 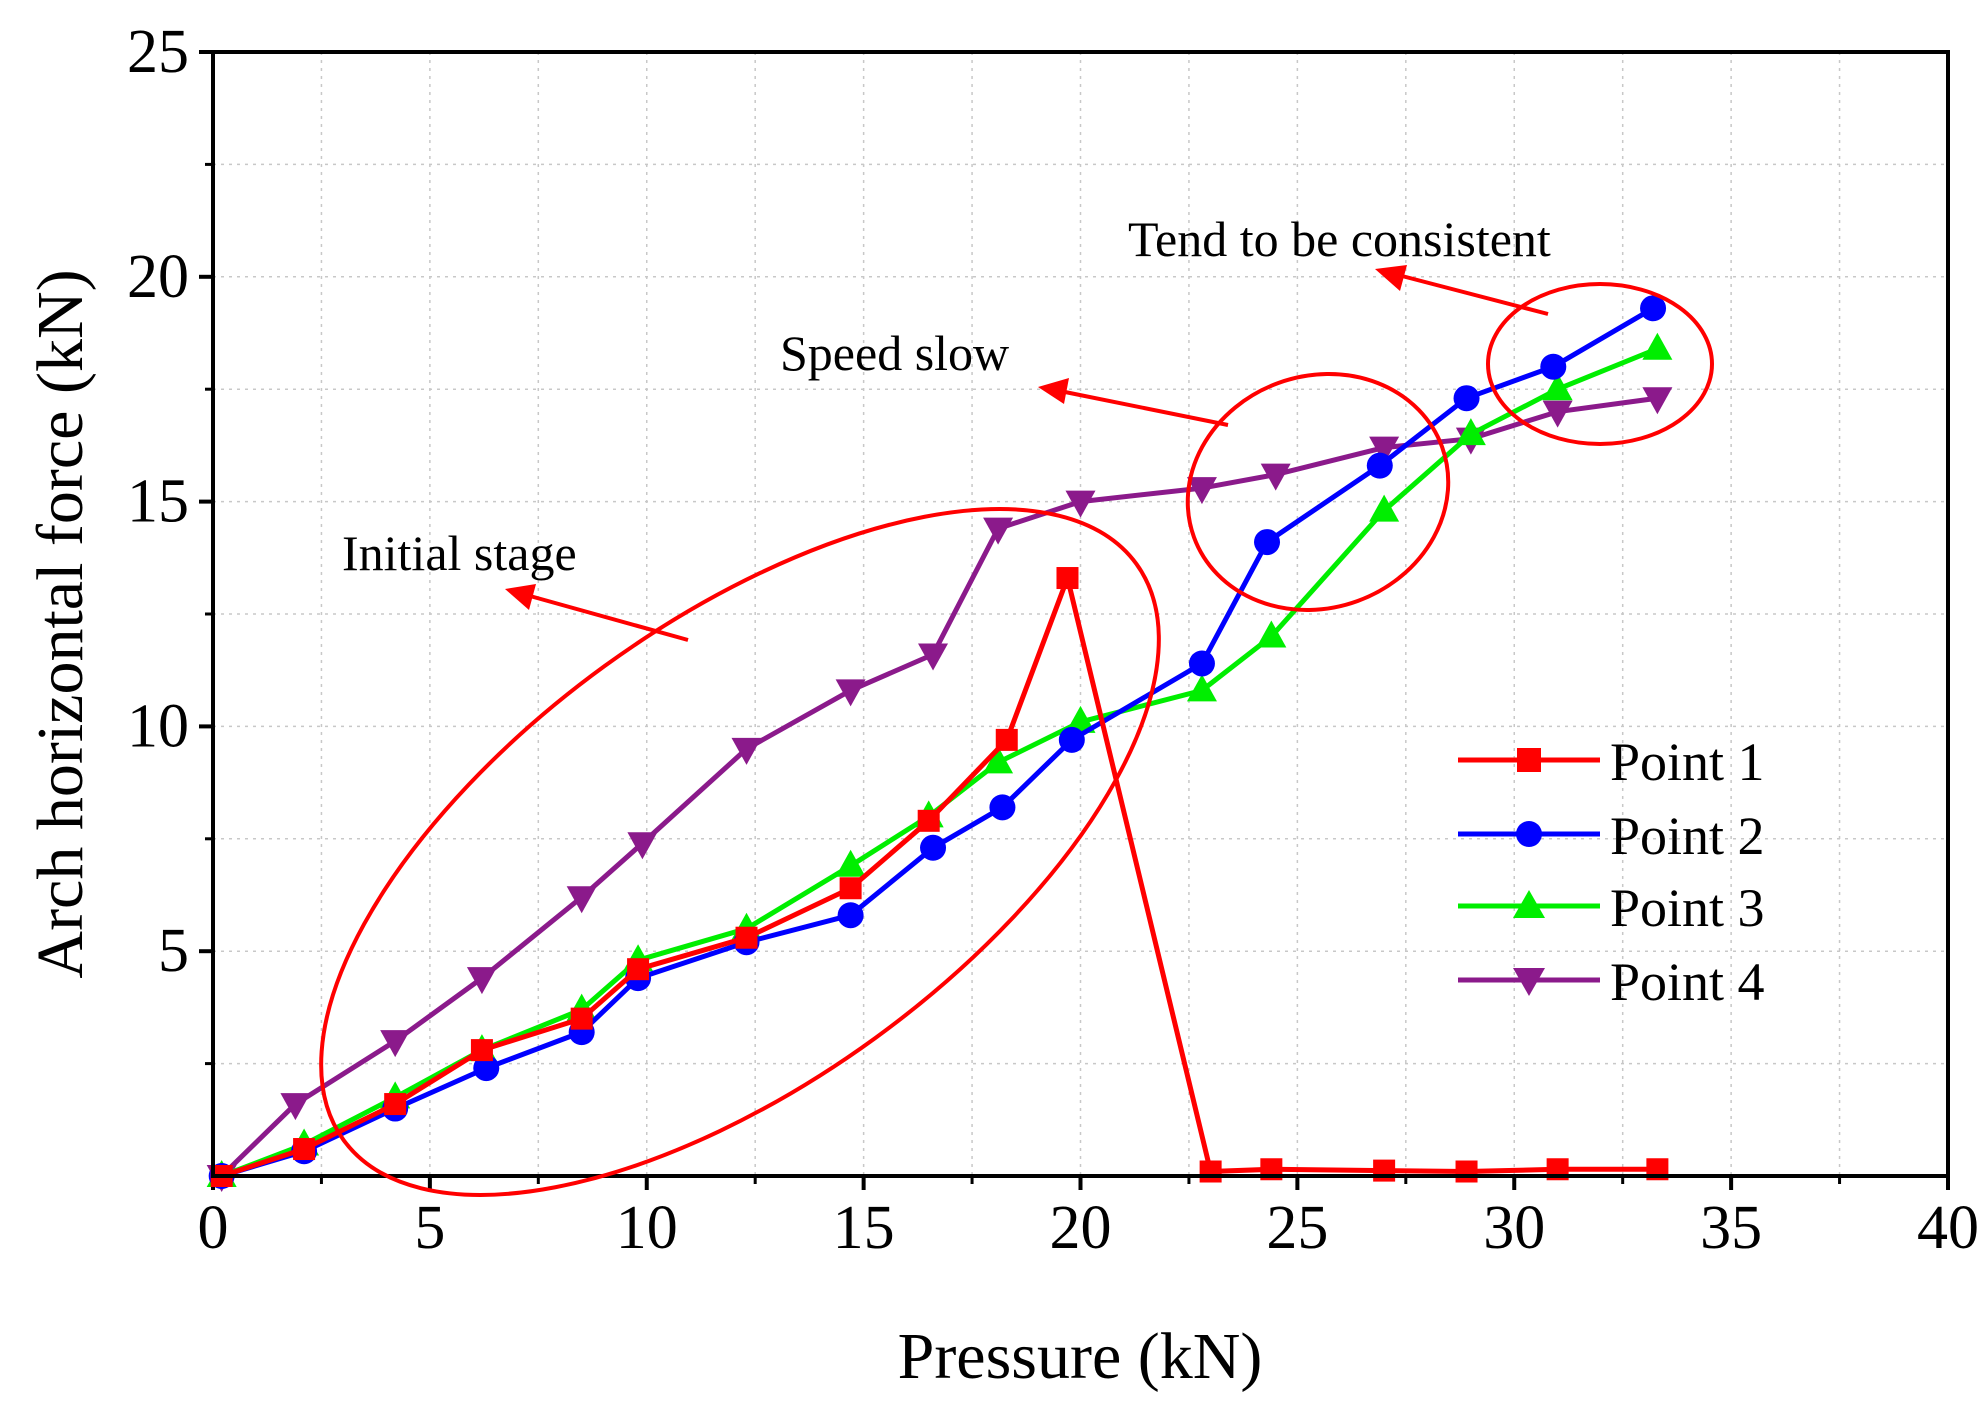 I want to click on x-tick-label: 35, so click(x=1731, y=1228).